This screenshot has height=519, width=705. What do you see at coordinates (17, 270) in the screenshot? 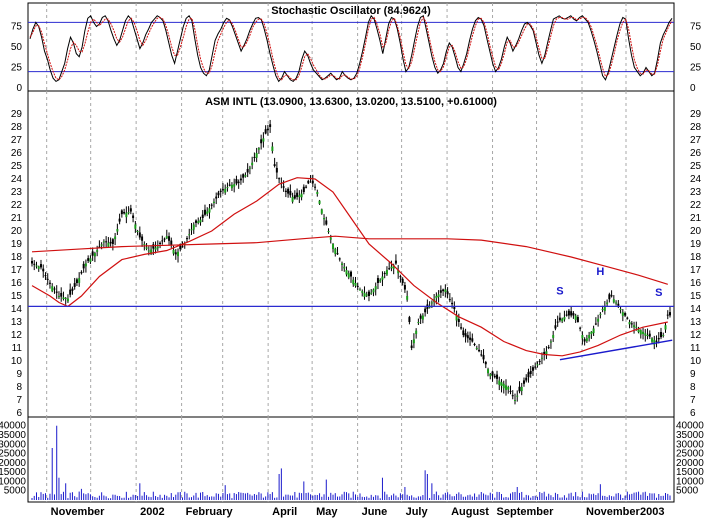
I see `price-ytick-left-11: 17` at bounding box center [17, 270].